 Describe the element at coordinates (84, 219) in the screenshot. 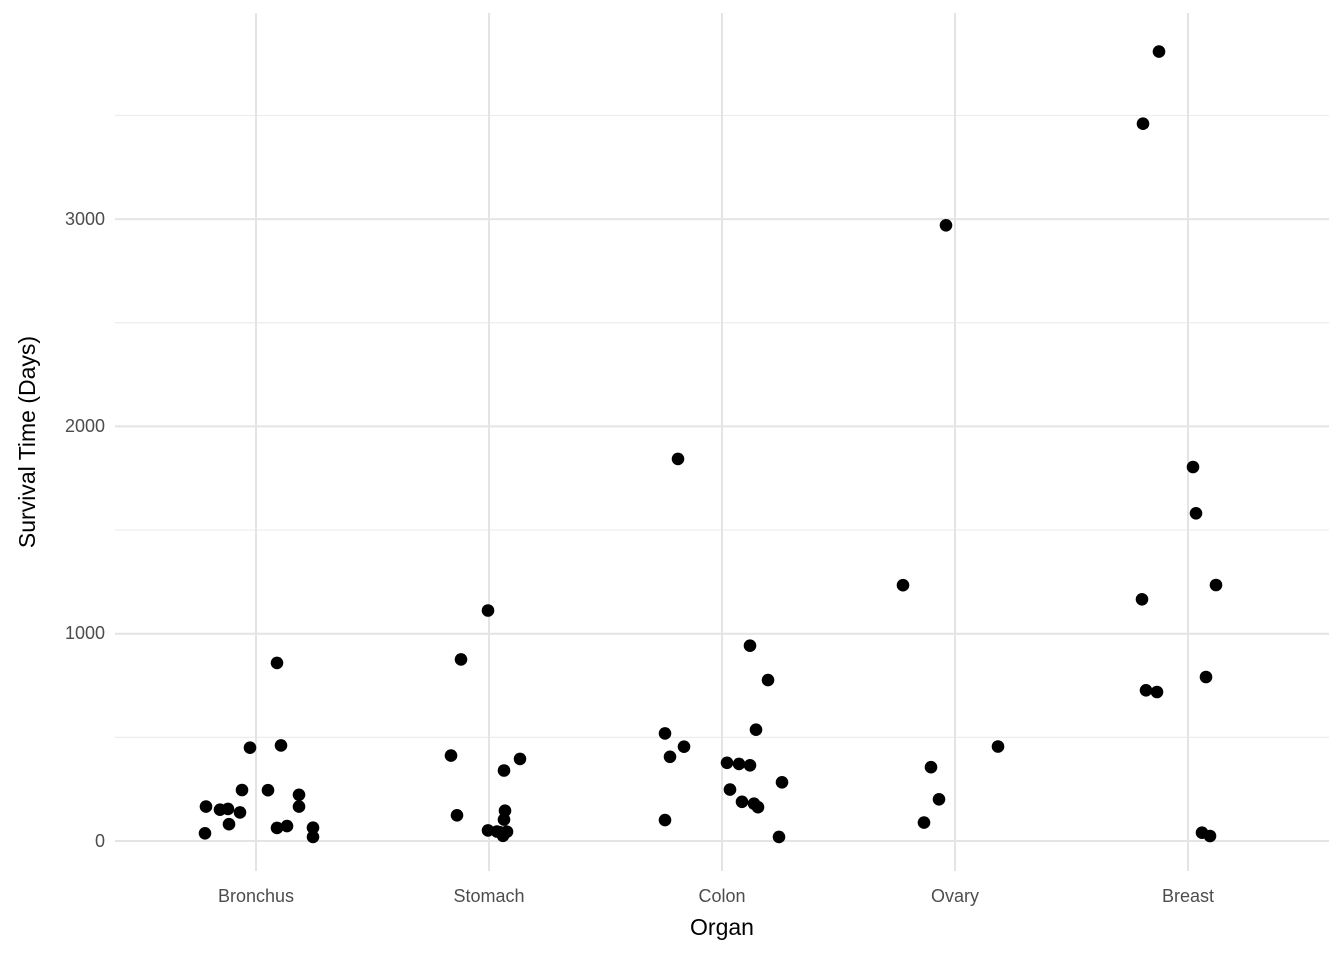

I see `y-tick-label-3000: 3000` at that location.